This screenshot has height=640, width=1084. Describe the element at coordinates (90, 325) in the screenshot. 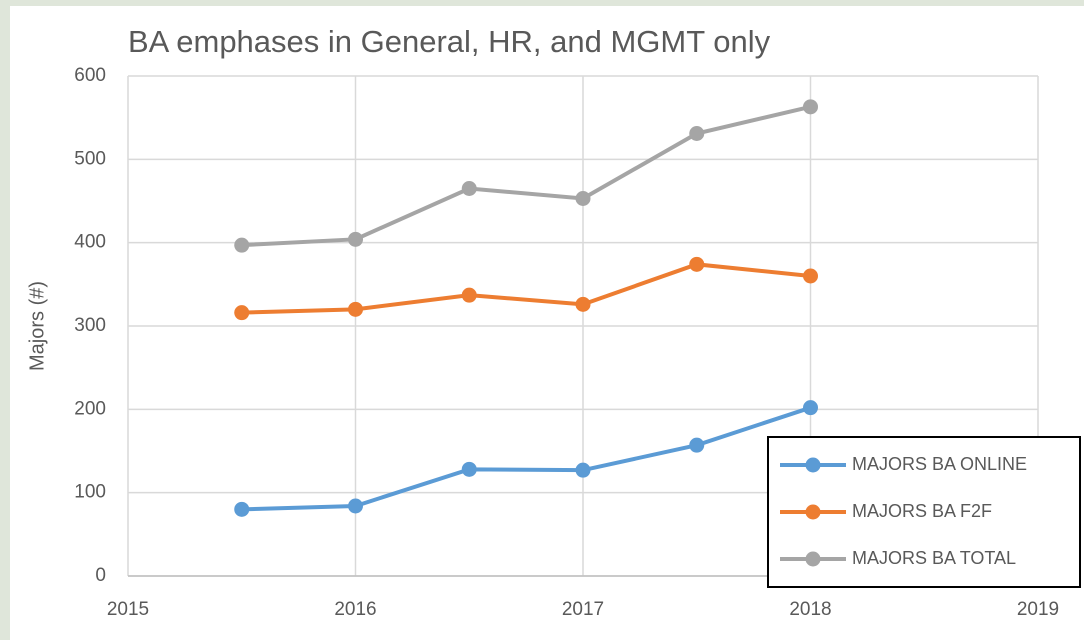

I see `y-tick-label: 300` at that location.